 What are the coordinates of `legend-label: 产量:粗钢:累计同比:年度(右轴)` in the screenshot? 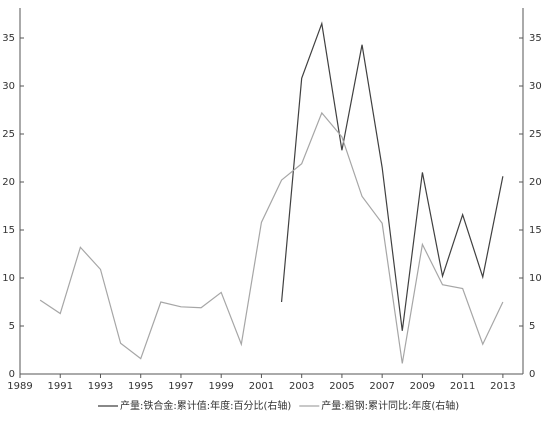 It's located at (390, 405).